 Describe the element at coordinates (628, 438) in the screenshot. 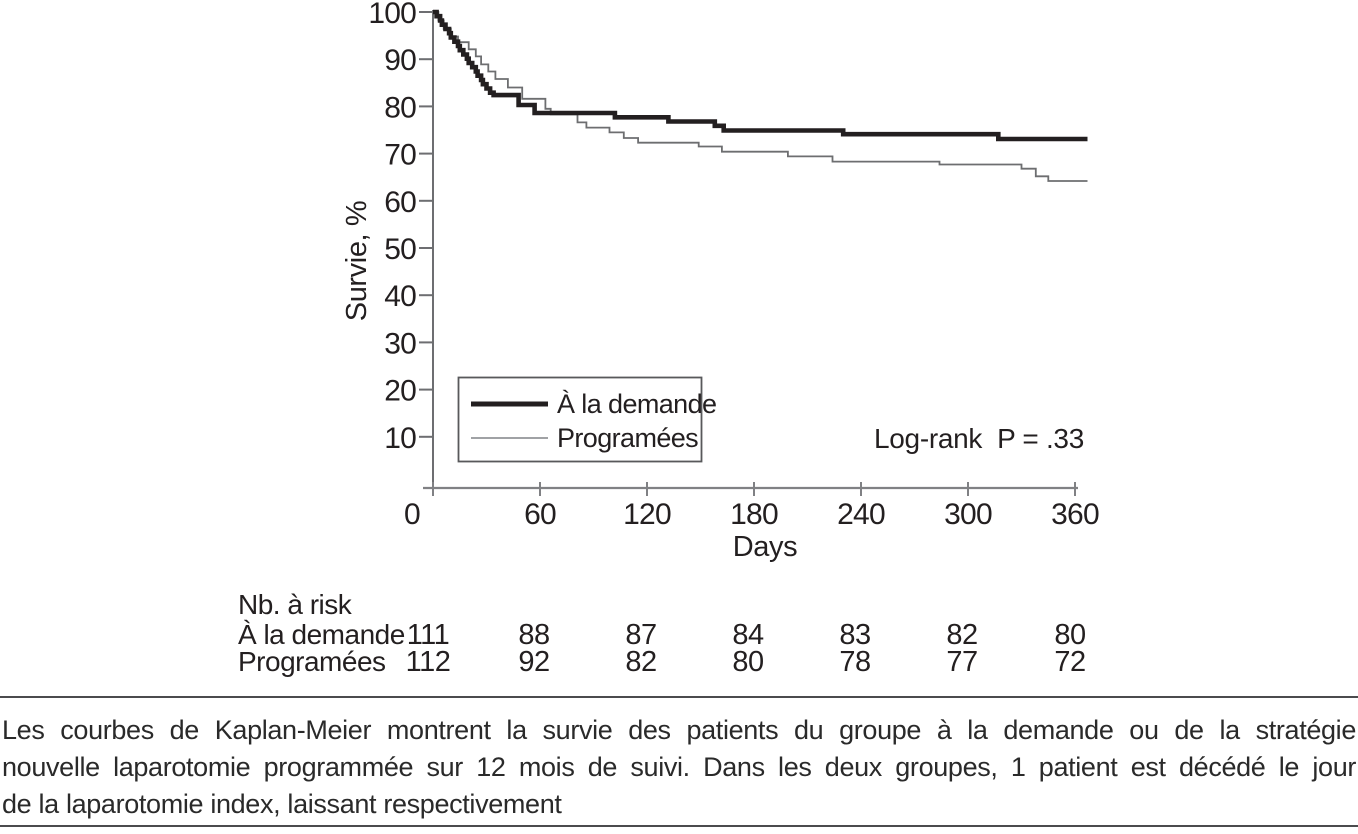

I see `legend-label-programees: Programées` at that location.